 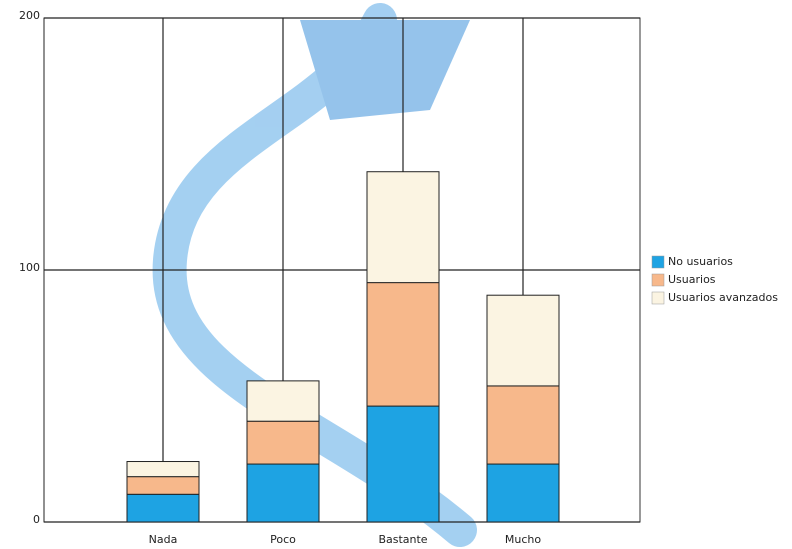 What do you see at coordinates (402, 539) in the screenshot?
I see `x-tick-label: Bastante` at bounding box center [402, 539].